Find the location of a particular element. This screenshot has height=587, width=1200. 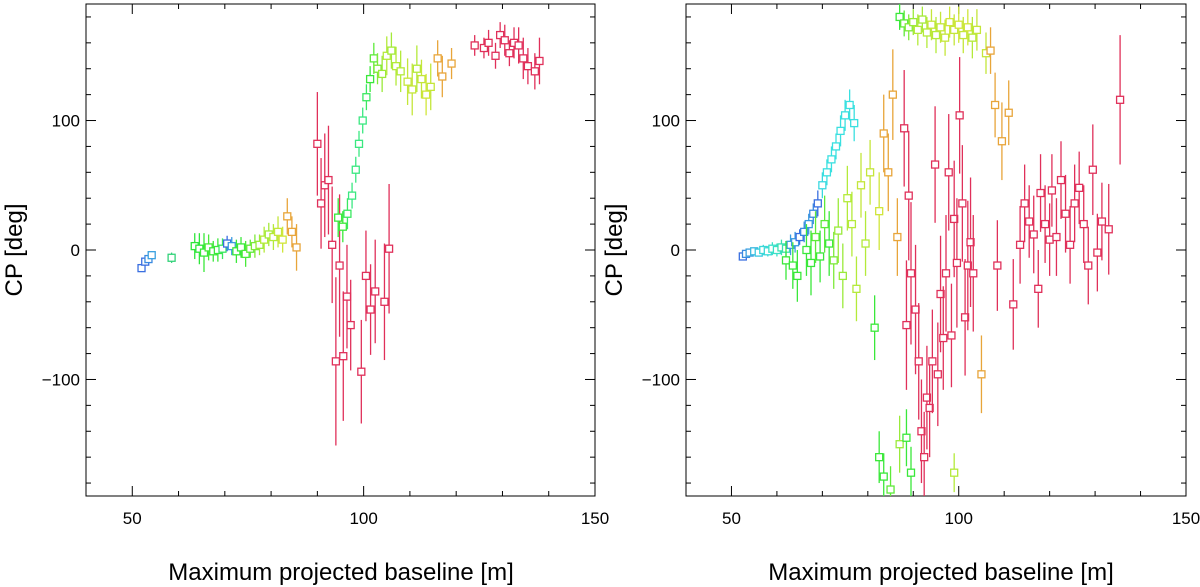

y-tick-label: −100 is located at coordinates (661, 379).